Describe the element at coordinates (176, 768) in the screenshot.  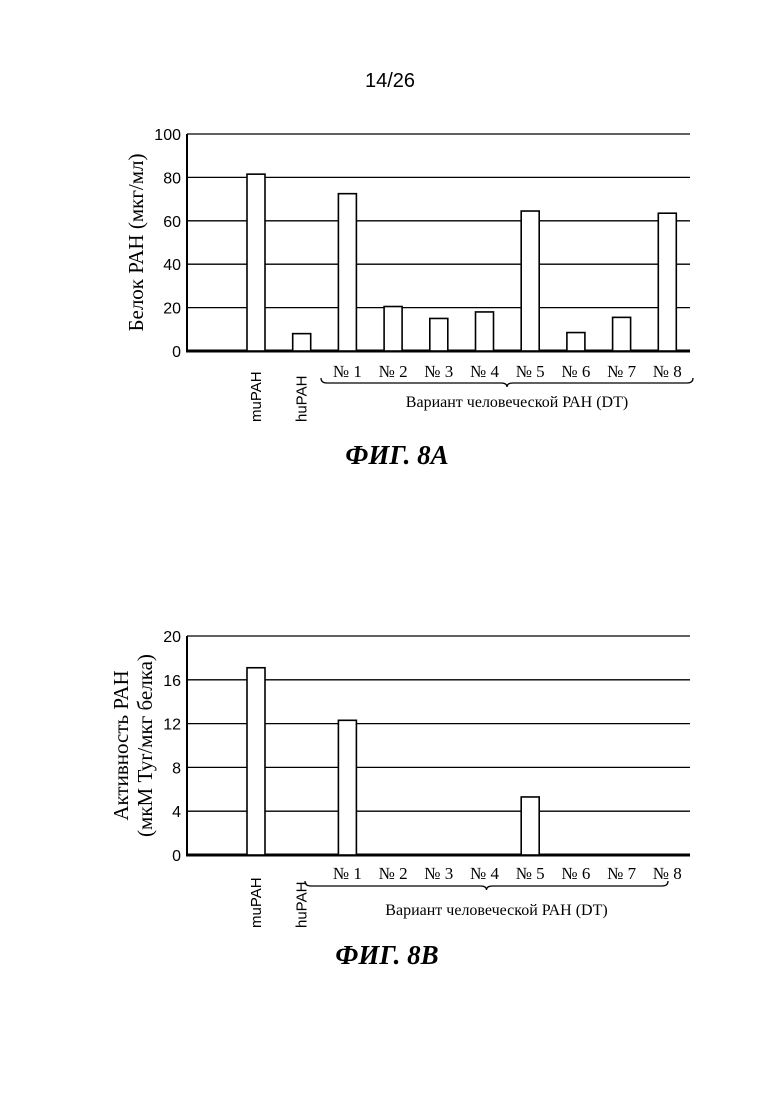
I see `y-tick-label: 8` at that location.